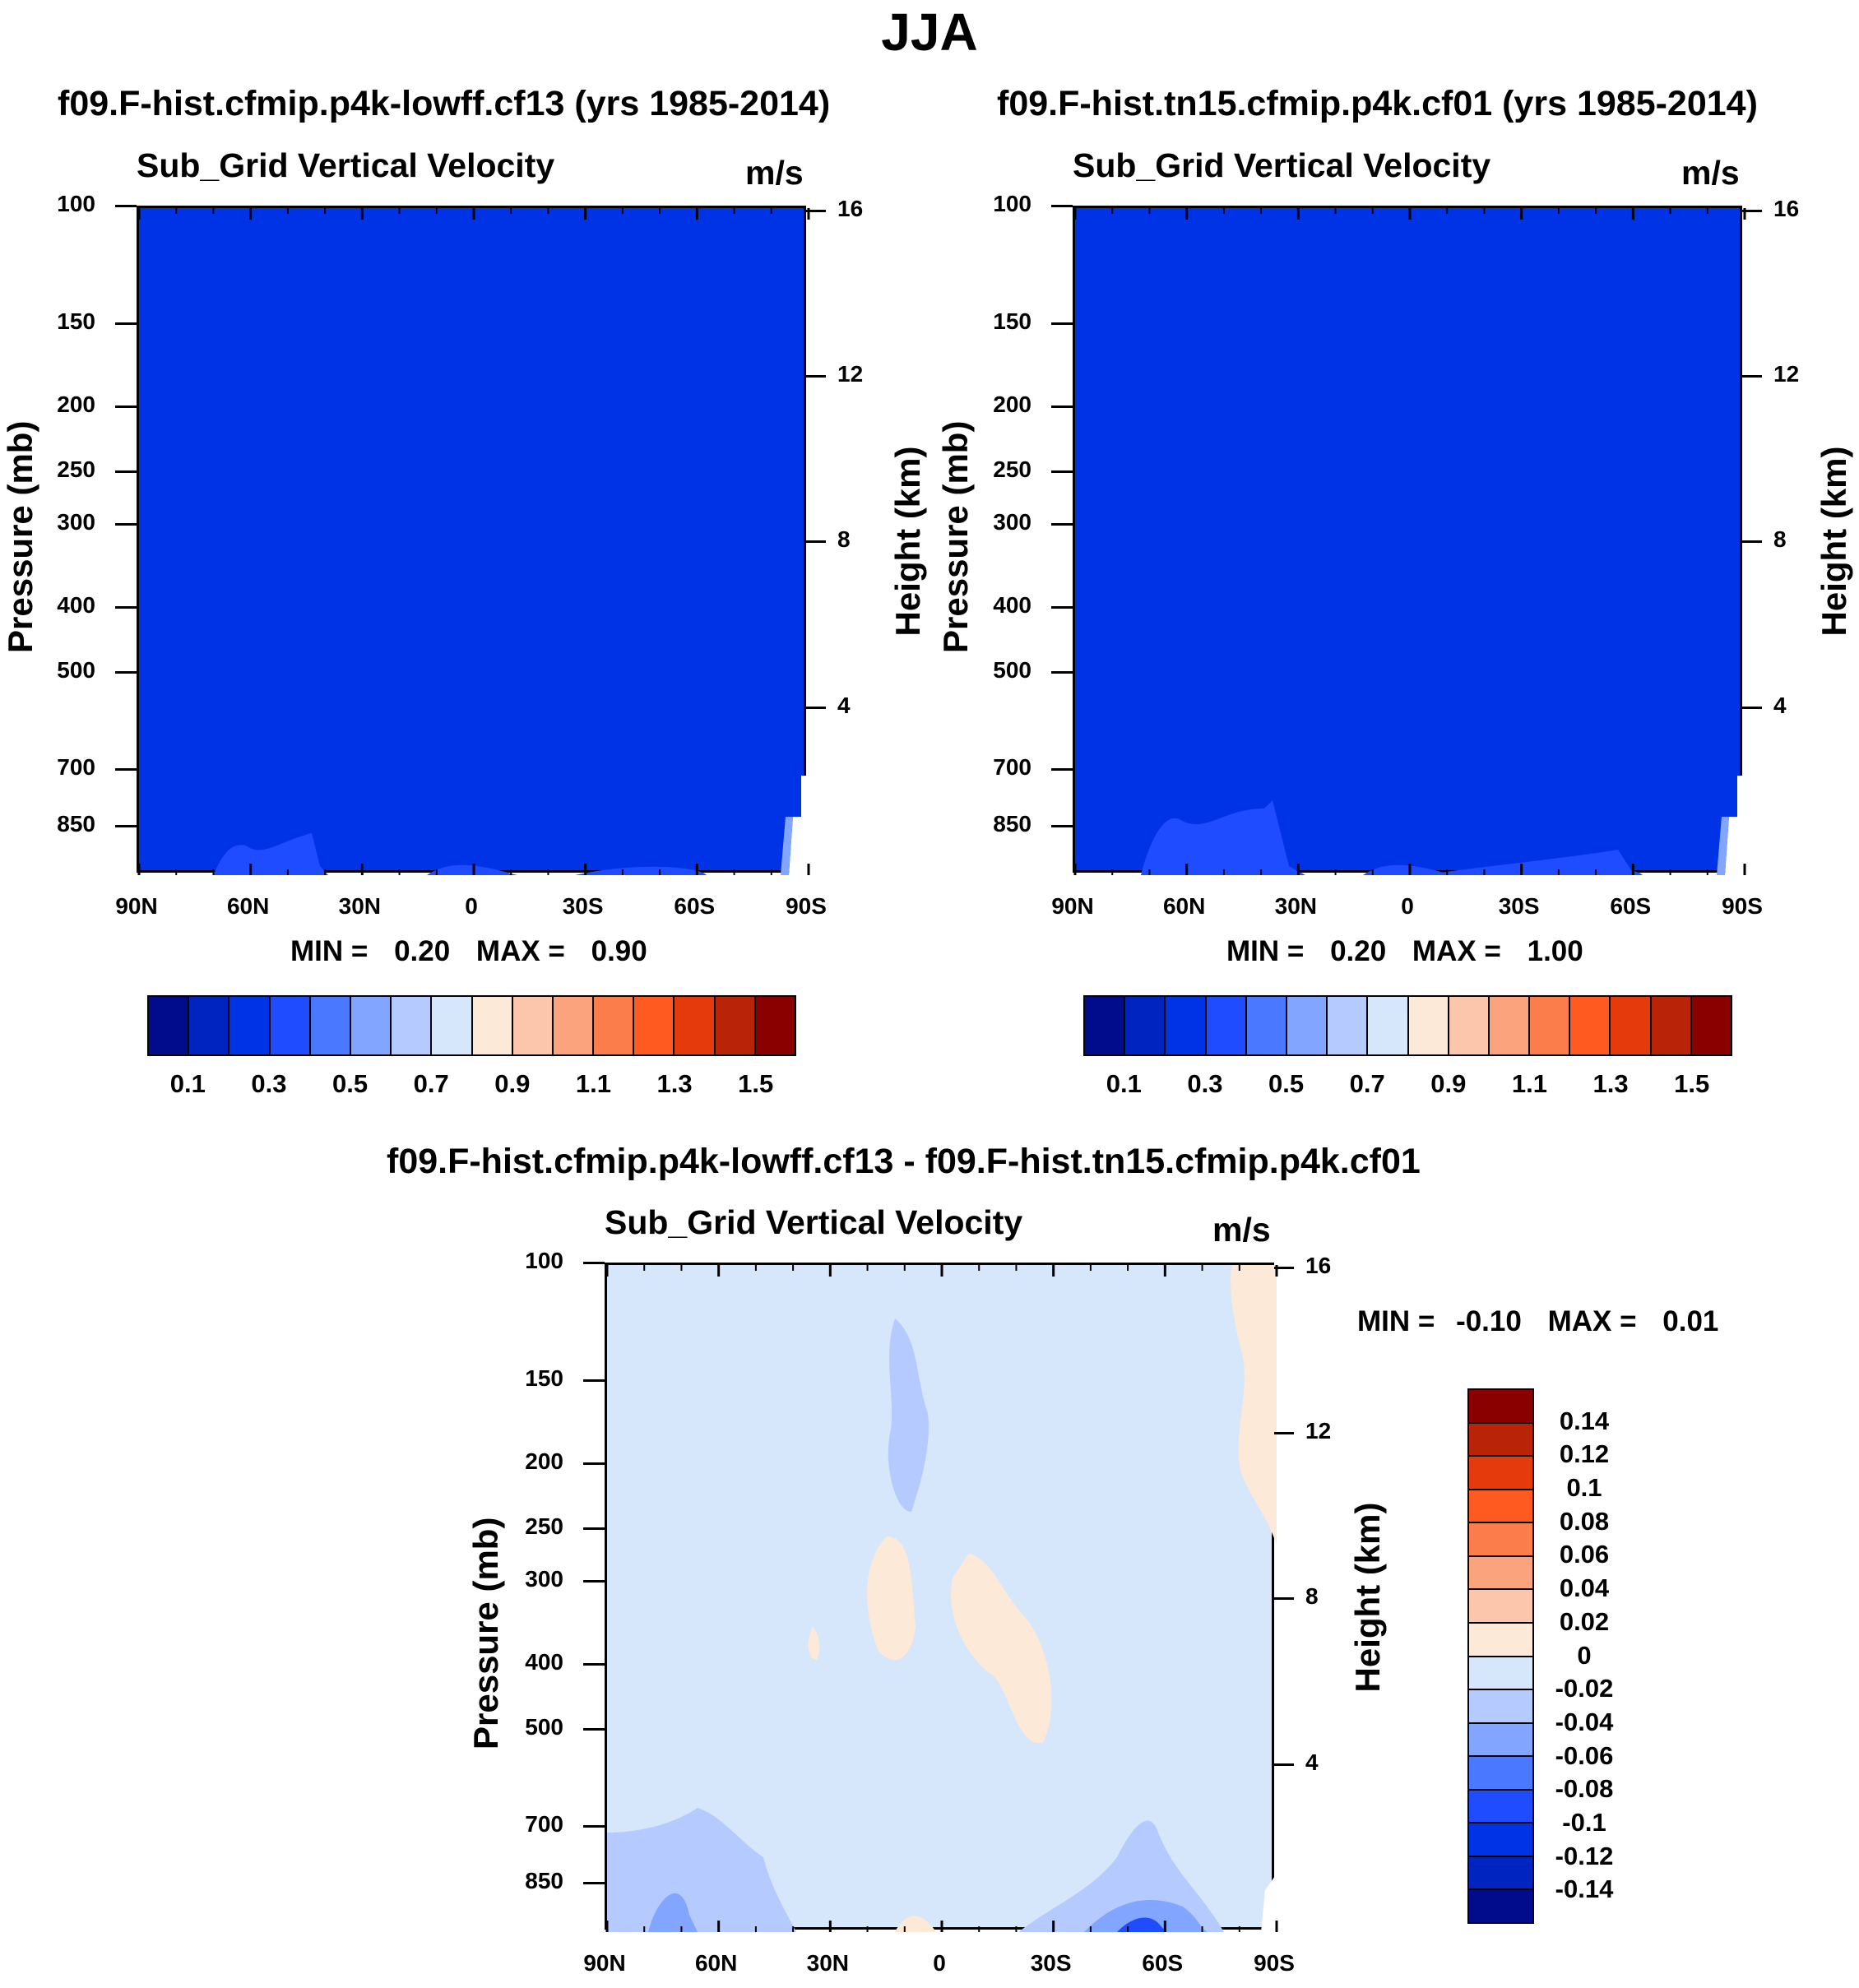 The image size is (1859, 1988). Describe the element at coordinates (1012, 670) in the screenshot. I see `panel-2-y-left-tick-label: 500` at that location.